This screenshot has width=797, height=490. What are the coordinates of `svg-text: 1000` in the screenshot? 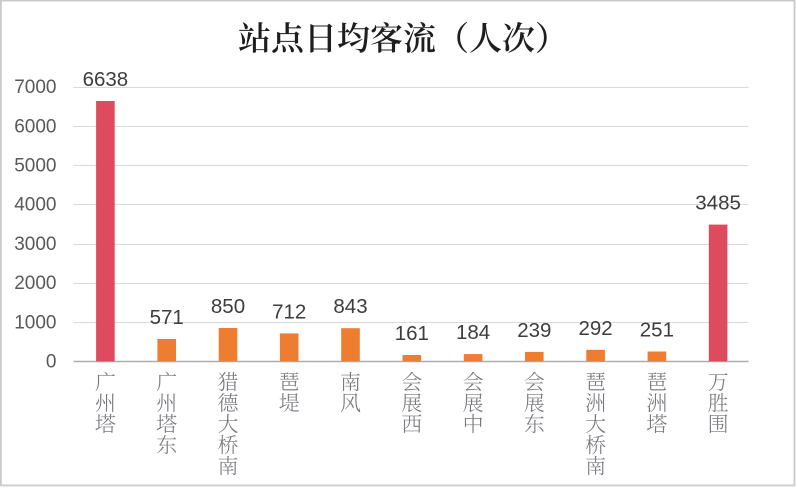 It's located at (35, 322).